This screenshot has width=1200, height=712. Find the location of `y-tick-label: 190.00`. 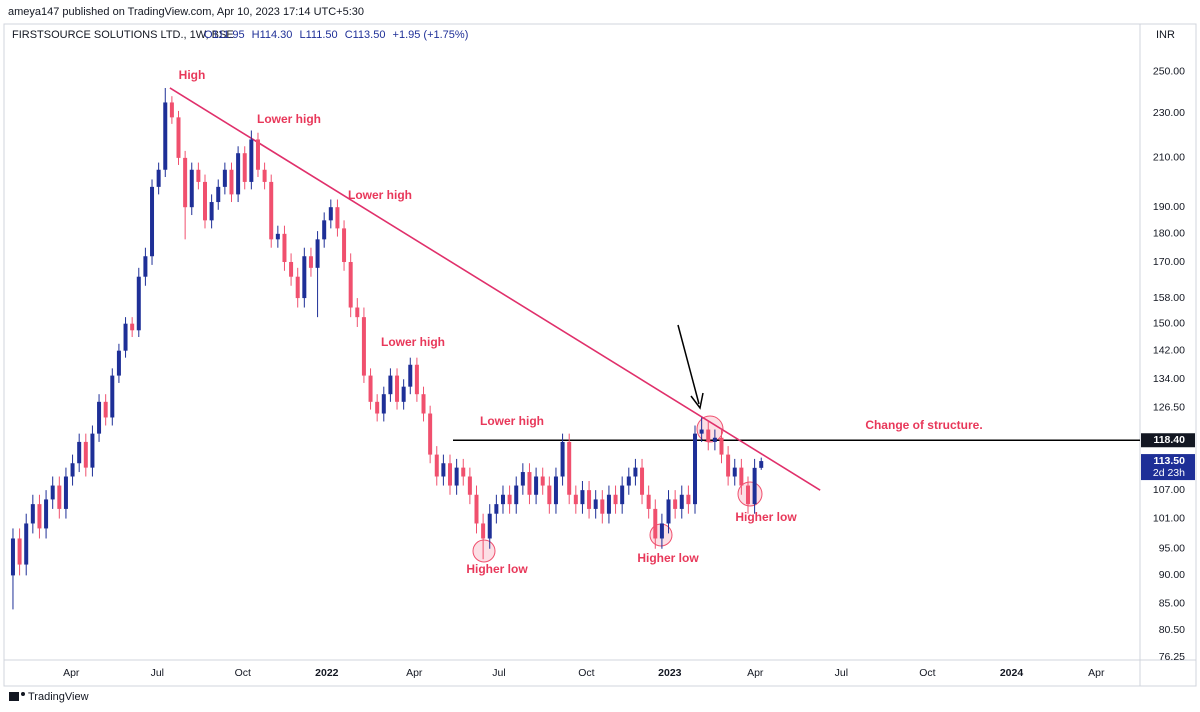

y-tick-label: 190.00 is located at coordinates (1169, 207).